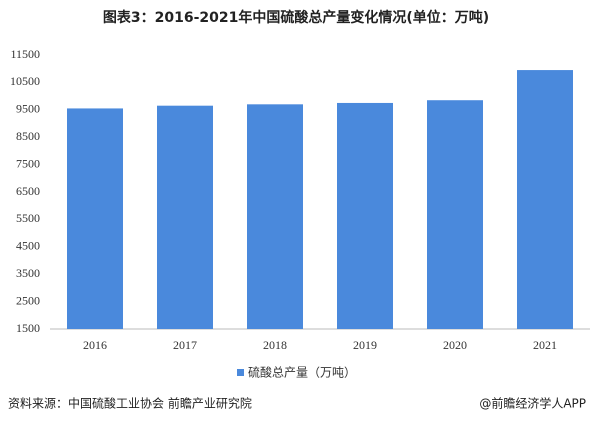 The height and width of the screenshot is (423, 592). What do you see at coordinates (28, 163) in the screenshot?
I see `y-tick-label: 7500` at bounding box center [28, 163].